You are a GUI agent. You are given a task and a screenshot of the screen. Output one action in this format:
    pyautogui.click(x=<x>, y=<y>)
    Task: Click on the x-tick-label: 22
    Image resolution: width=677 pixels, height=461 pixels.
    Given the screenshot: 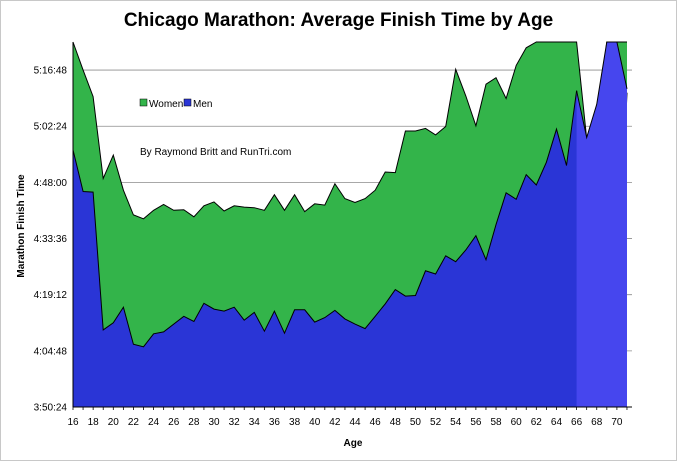 What is the action you would take?
    pyautogui.click(x=134, y=422)
    